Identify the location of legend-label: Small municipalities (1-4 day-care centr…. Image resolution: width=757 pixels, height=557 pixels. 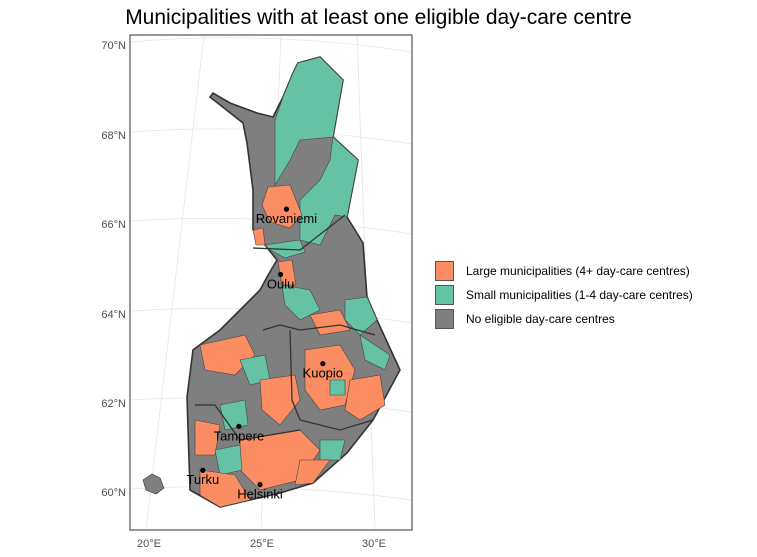
(579, 295).